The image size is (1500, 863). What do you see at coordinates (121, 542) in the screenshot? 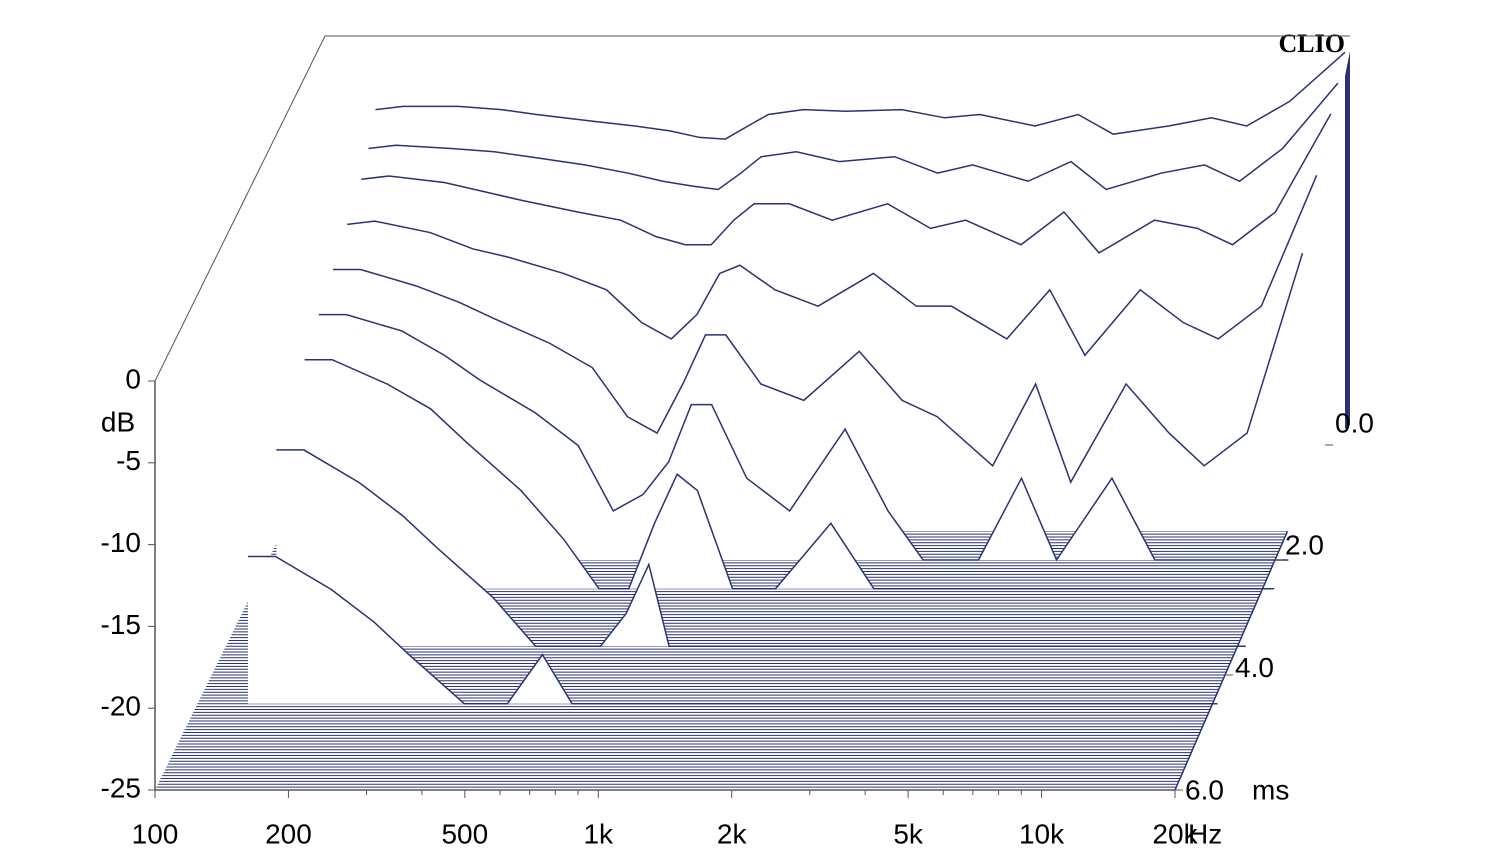
I see `y-tick-label: -10` at bounding box center [121, 542].